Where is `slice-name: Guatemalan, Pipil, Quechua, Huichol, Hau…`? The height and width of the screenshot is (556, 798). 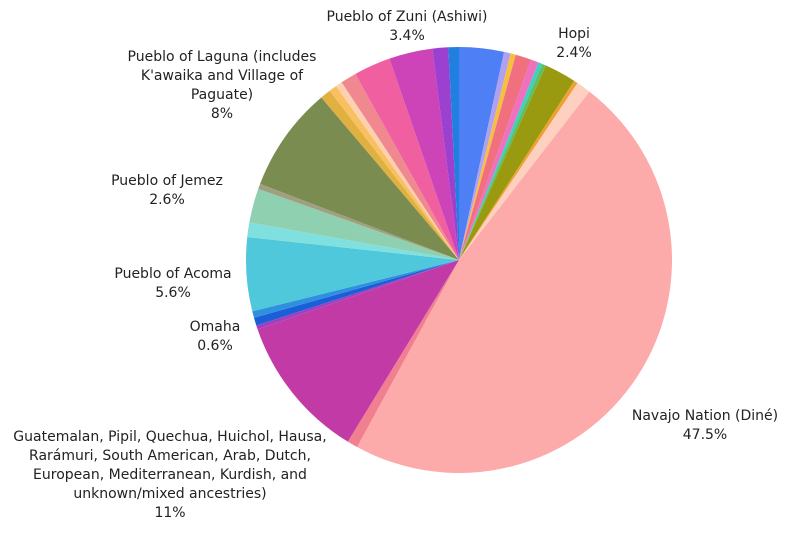
slice-name: Guatemalan, Pipil, Quechua, Huichol, Hau… is located at coordinates (170, 465).